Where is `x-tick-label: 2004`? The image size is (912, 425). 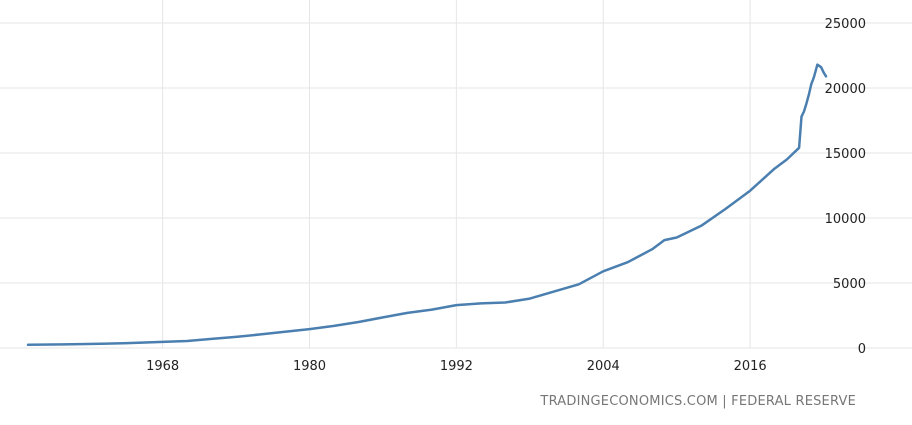
x-tick-label: 2004 is located at coordinates (603, 366).